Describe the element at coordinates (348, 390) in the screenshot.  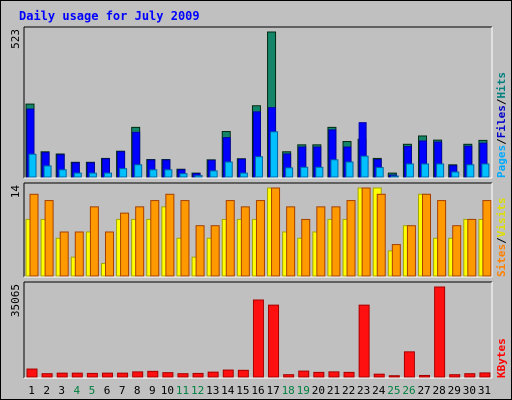
I see `day-label-22: 22` at that location.